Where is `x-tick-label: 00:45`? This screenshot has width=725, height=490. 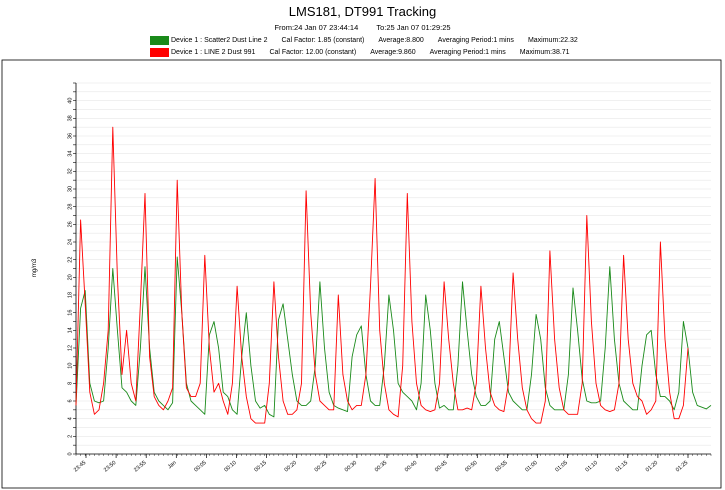 x-tick-label: 00:45 is located at coordinates (441, 466).